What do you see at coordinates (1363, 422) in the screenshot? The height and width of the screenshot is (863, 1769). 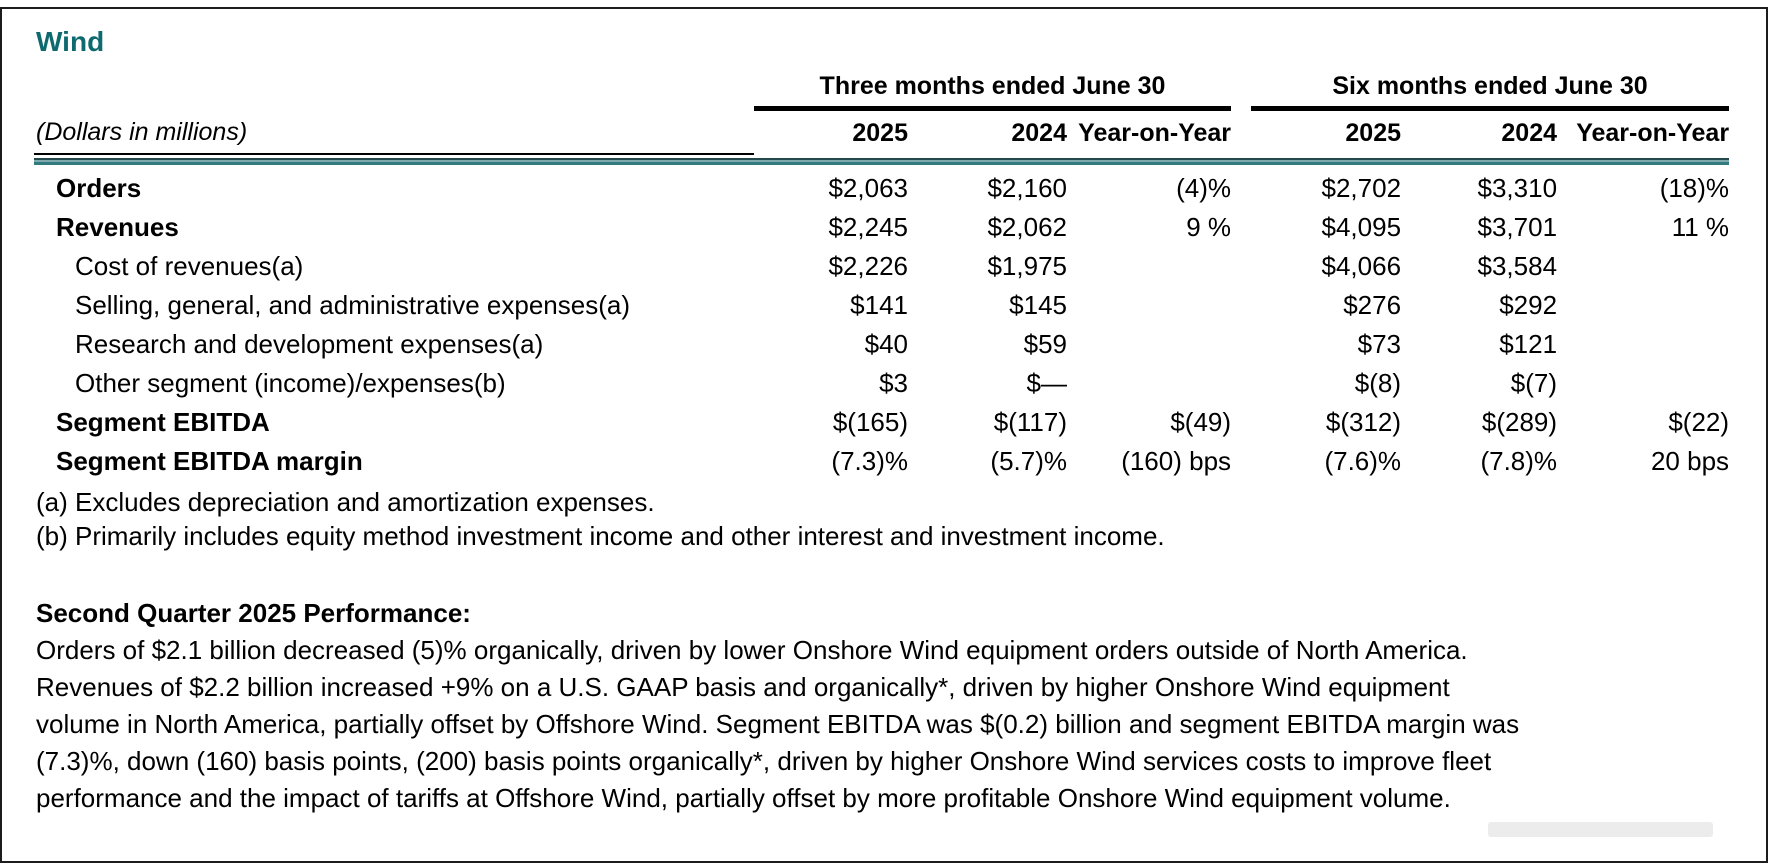 I see `cell-6m-2025: $(312)` at bounding box center [1363, 422].